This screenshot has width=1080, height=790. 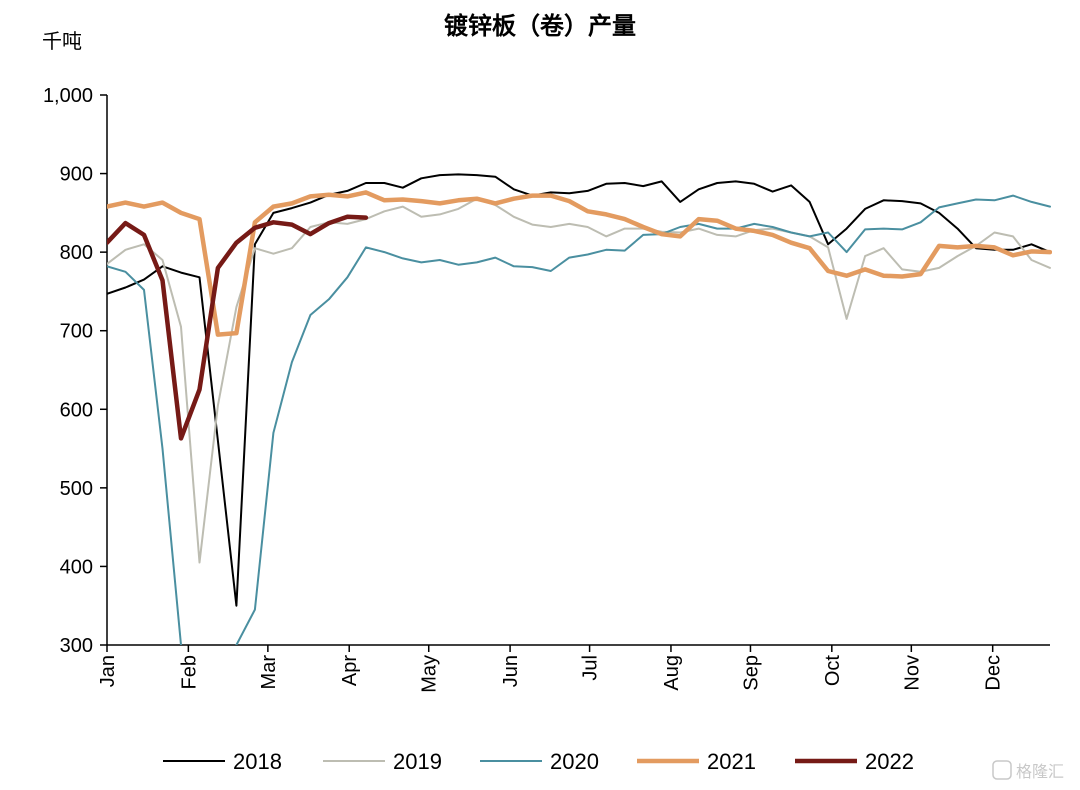 I want to click on chart-title: 镀锌板（卷）产量, so click(x=540, y=26).